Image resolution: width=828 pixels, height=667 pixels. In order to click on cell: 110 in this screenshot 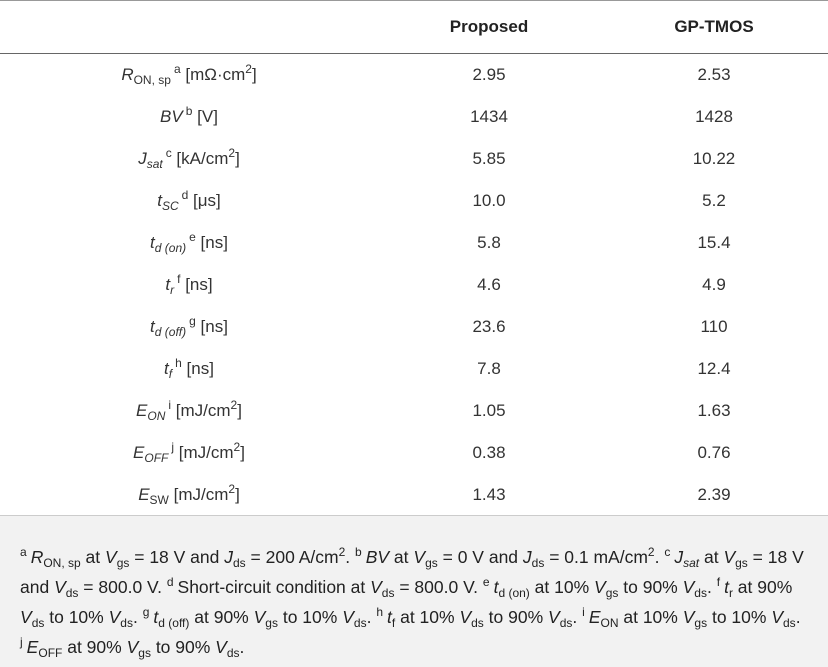, I will do `click(714, 326)`.